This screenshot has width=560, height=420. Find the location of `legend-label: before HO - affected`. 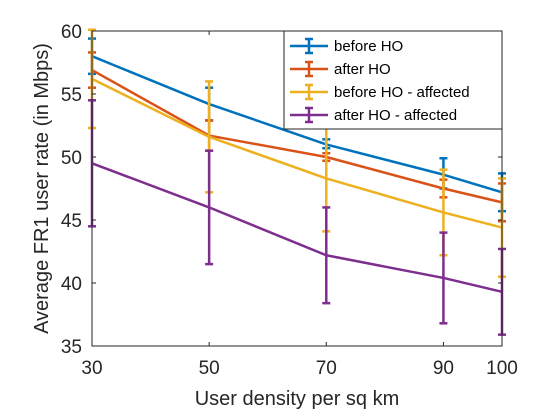

legend-label: before HO - affected is located at coordinates (402, 92).